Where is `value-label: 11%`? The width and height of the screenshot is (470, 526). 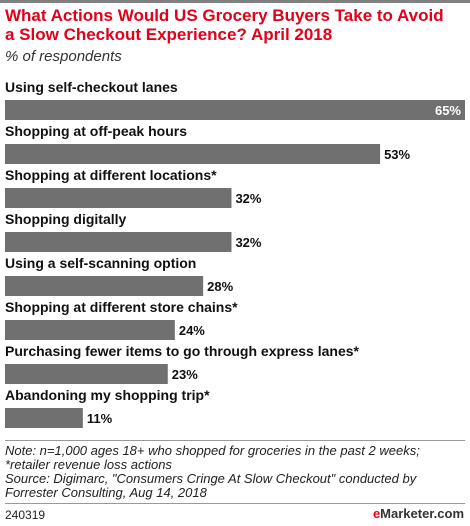
value-label: 11% is located at coordinates (100, 418).